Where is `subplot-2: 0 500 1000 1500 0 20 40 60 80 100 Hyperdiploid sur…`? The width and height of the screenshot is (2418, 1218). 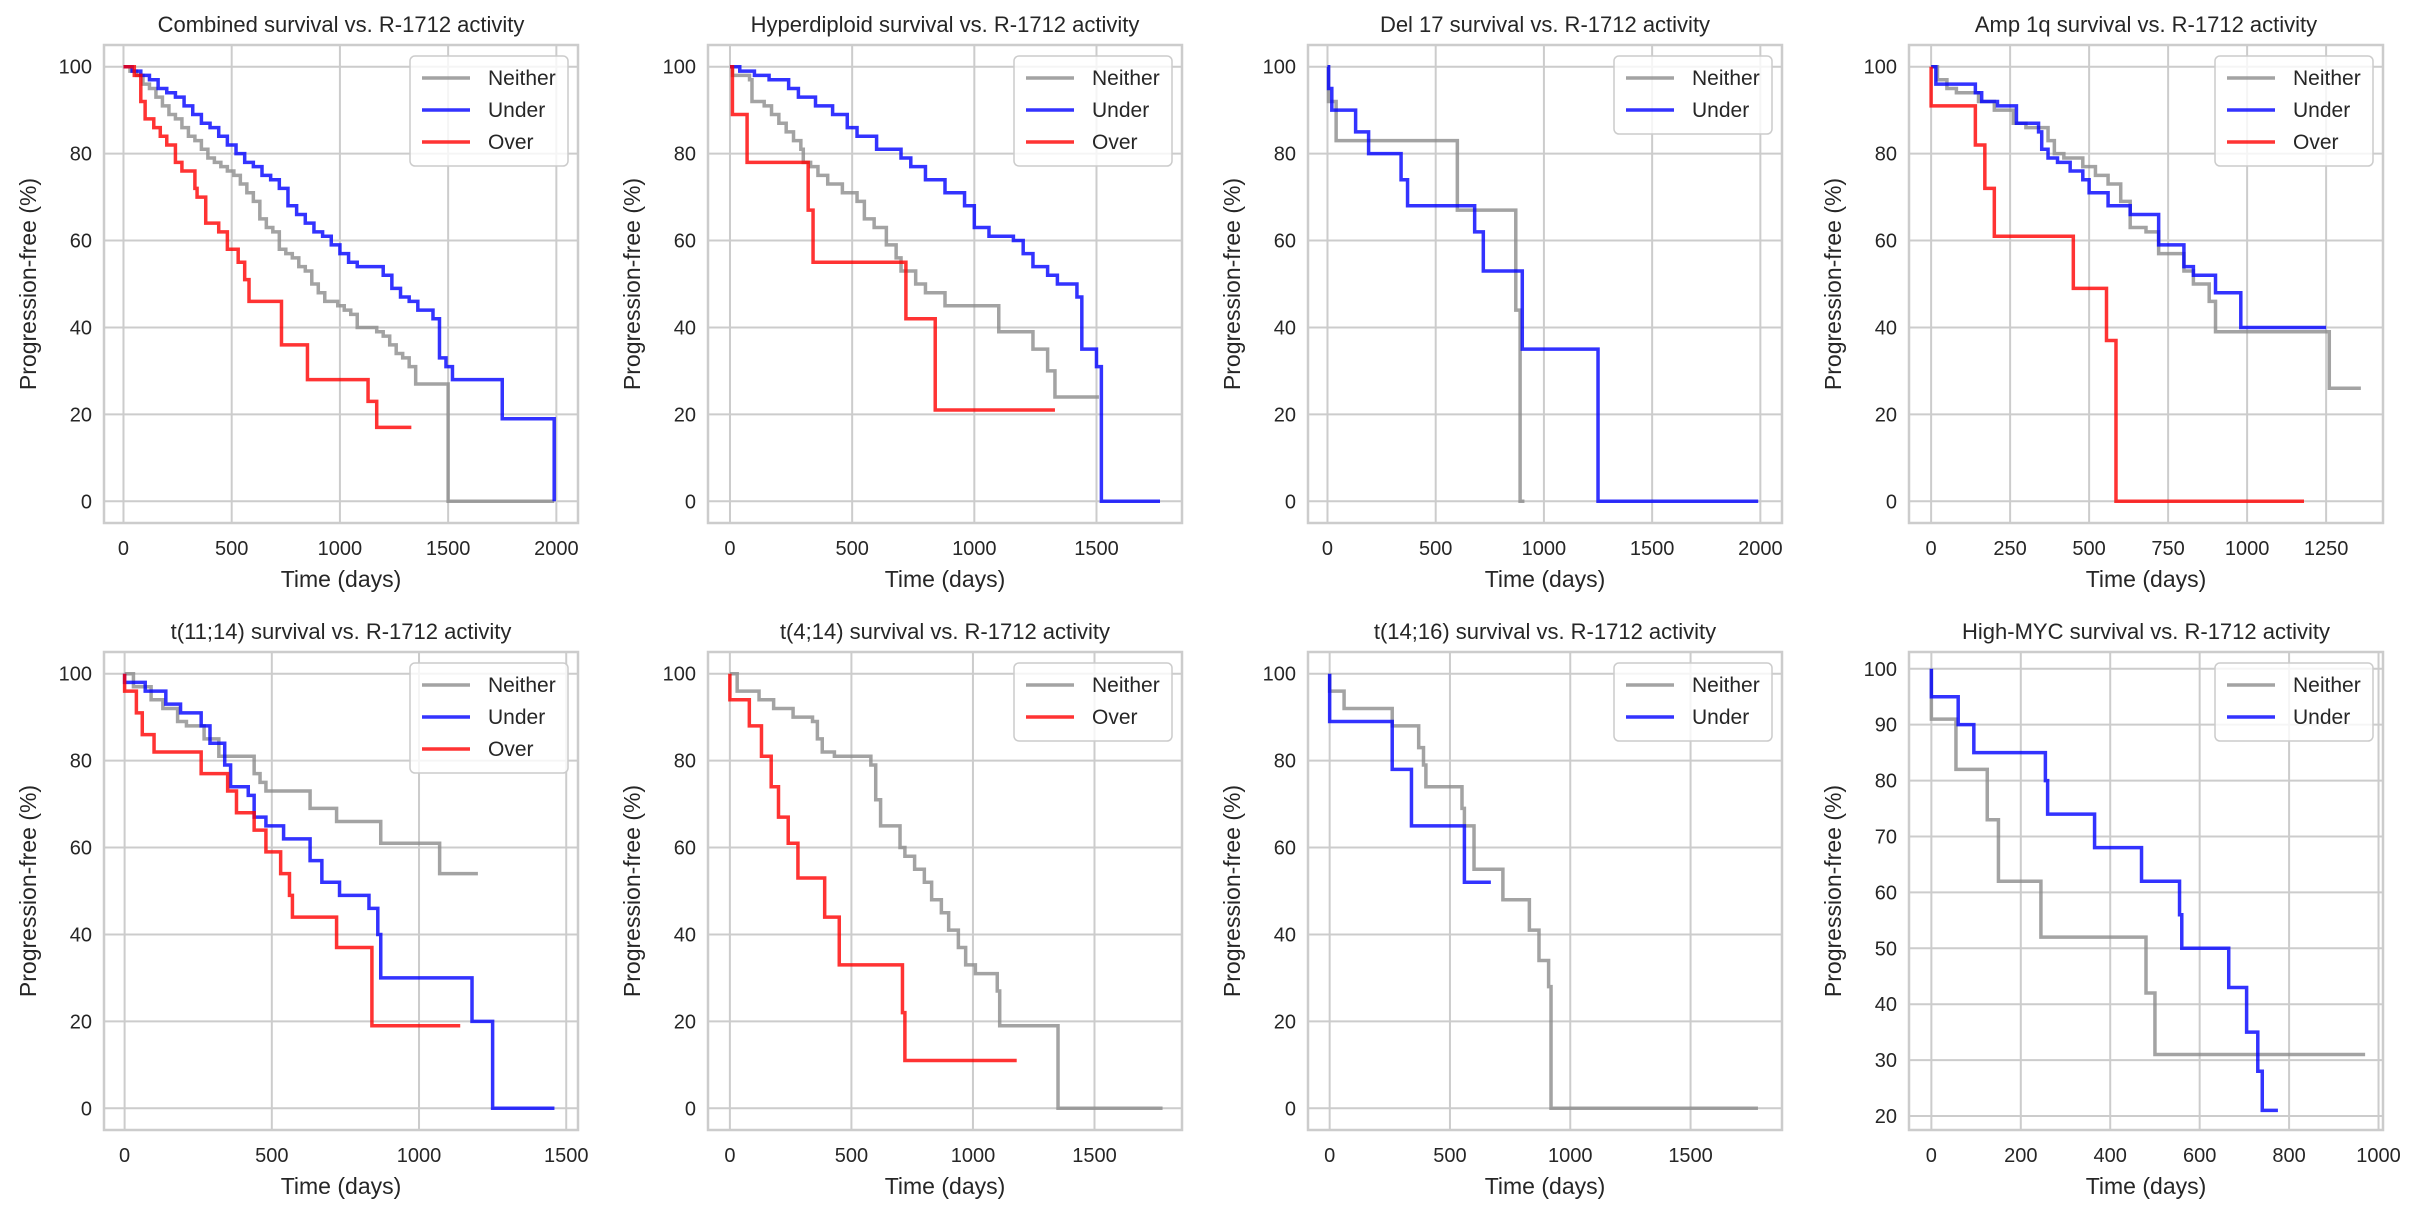 subplot-2: 0 500 1000 1500 0 20 40 60 80 100 Hyperdiploid sur… is located at coordinates (901, 302).